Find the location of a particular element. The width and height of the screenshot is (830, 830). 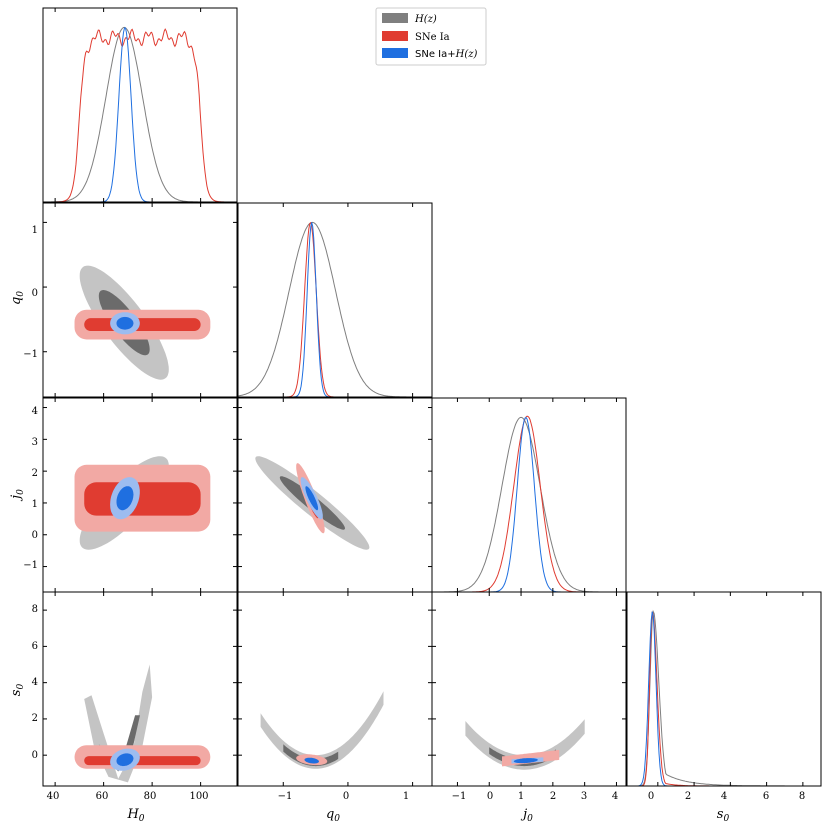

contour-h0q0-comb-1s is located at coordinates (125, 323).